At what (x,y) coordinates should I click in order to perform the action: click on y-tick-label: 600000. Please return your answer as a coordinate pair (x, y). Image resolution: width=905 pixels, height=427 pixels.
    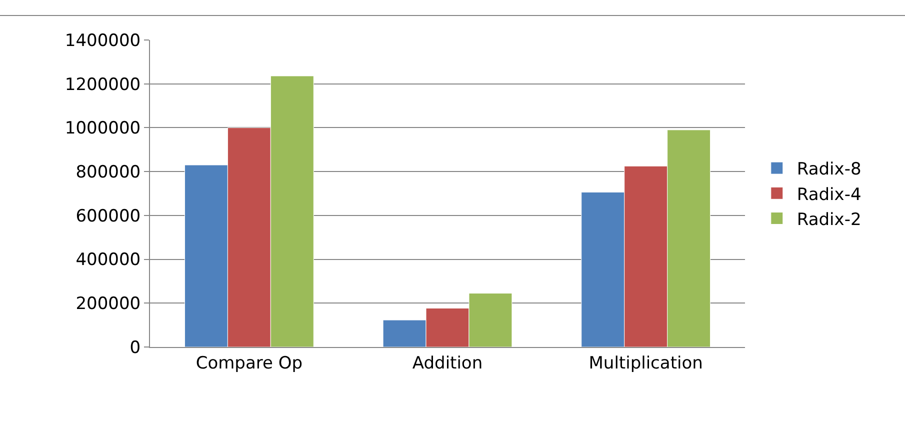
    Looking at the image, I should click on (108, 216).